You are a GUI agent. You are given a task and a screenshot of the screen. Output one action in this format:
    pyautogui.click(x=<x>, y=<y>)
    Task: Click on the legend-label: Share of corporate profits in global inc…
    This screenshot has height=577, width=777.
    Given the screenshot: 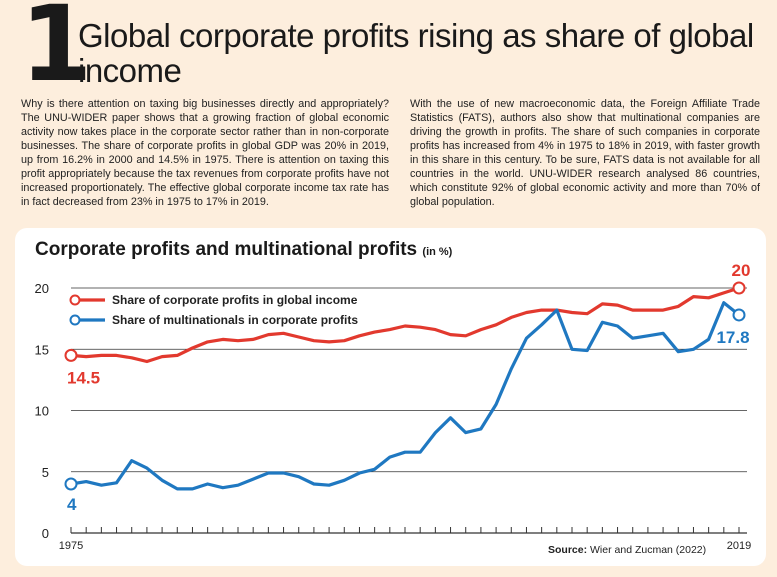 What is the action you would take?
    pyautogui.click(x=235, y=300)
    